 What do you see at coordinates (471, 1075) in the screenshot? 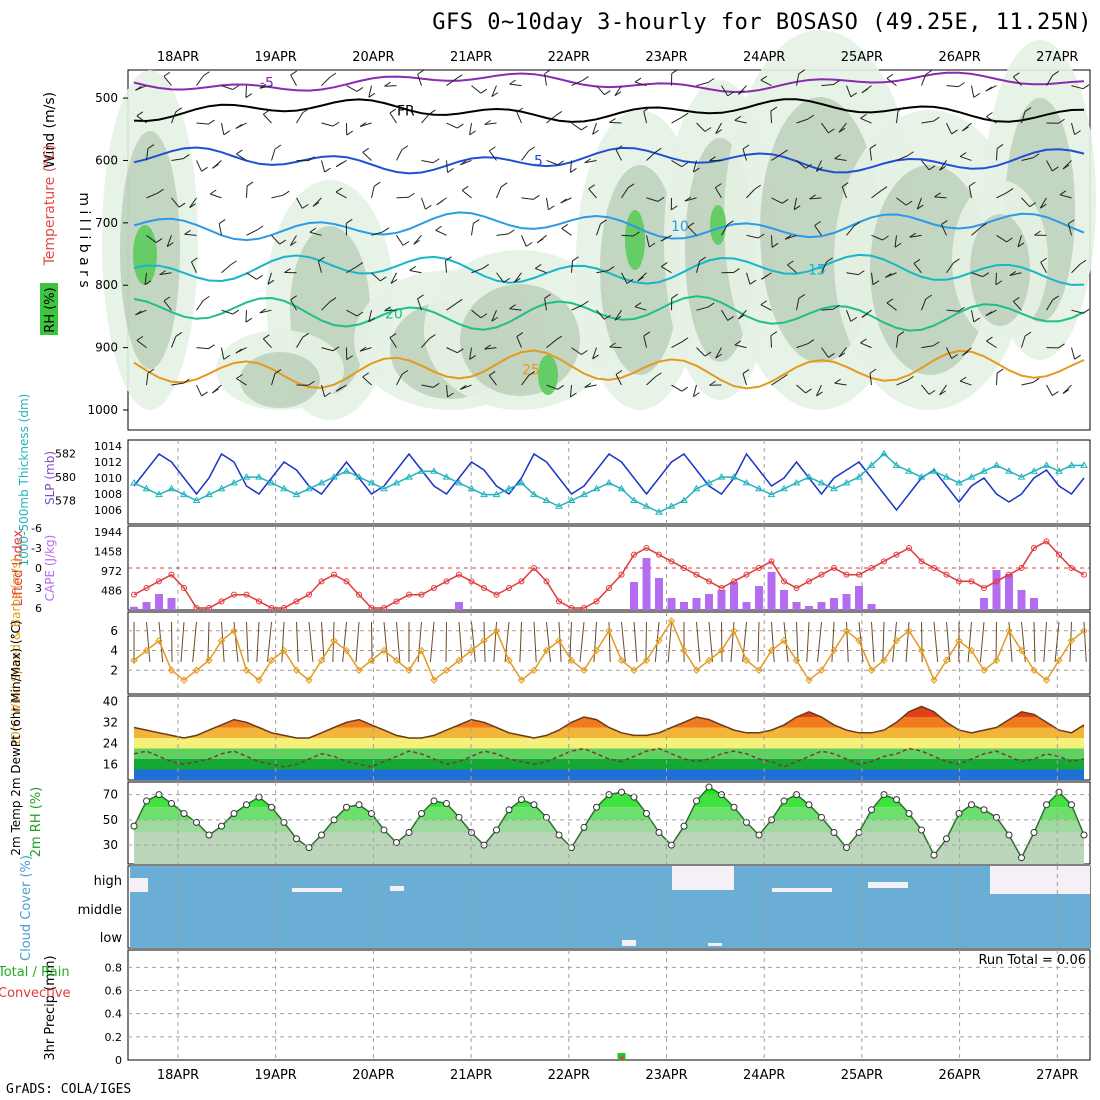
I see `bottom-date-label: 21APR` at bounding box center [471, 1075].